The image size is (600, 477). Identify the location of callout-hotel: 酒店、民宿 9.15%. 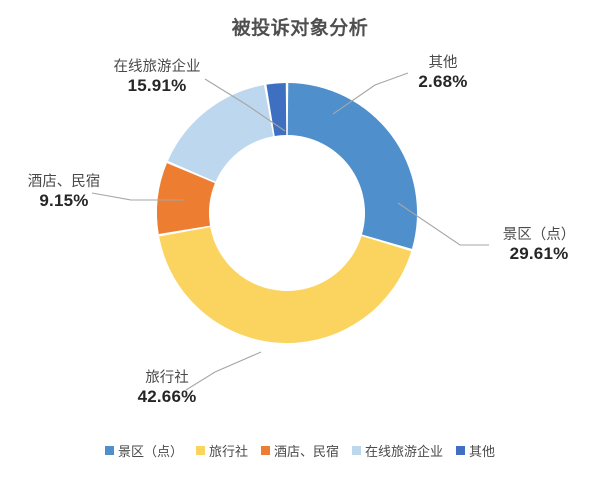
(64, 192).